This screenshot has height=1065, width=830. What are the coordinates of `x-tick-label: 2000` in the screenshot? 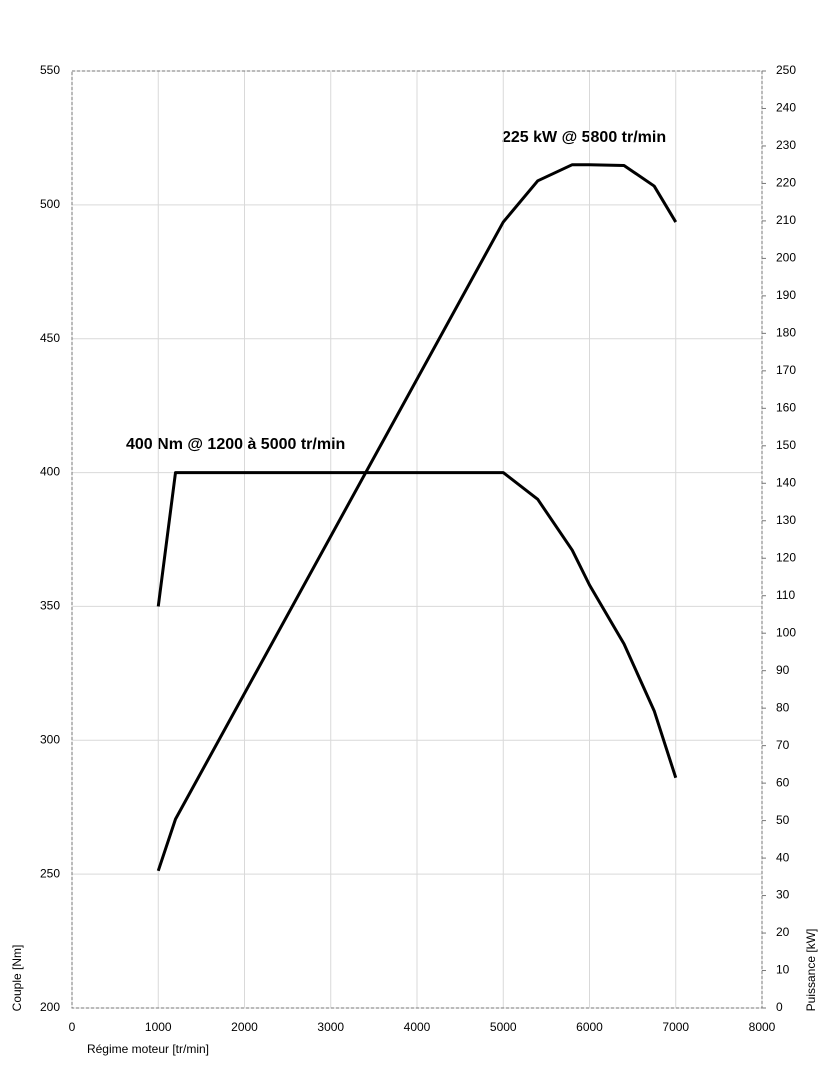 It's located at (244, 1027).